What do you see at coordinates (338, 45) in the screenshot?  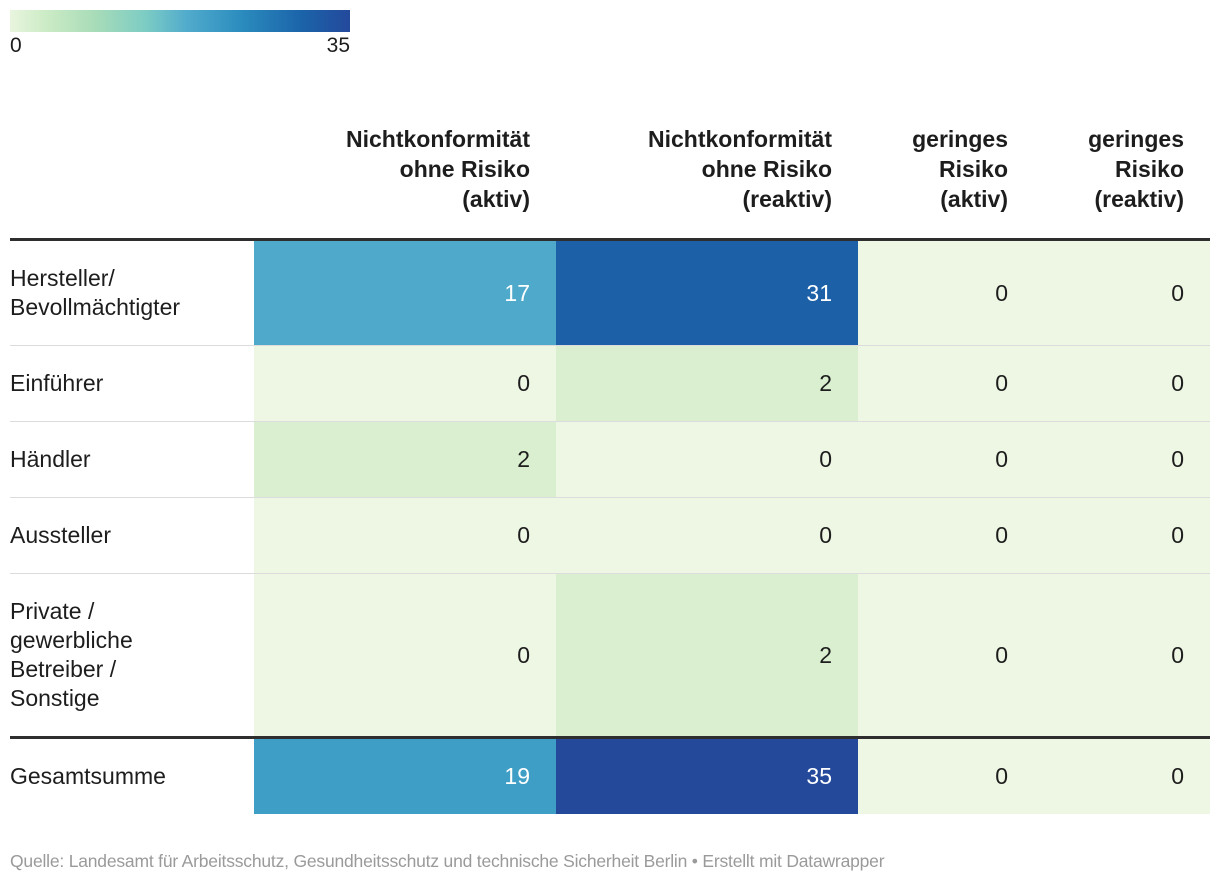 I see `legend-max-label: 35` at bounding box center [338, 45].